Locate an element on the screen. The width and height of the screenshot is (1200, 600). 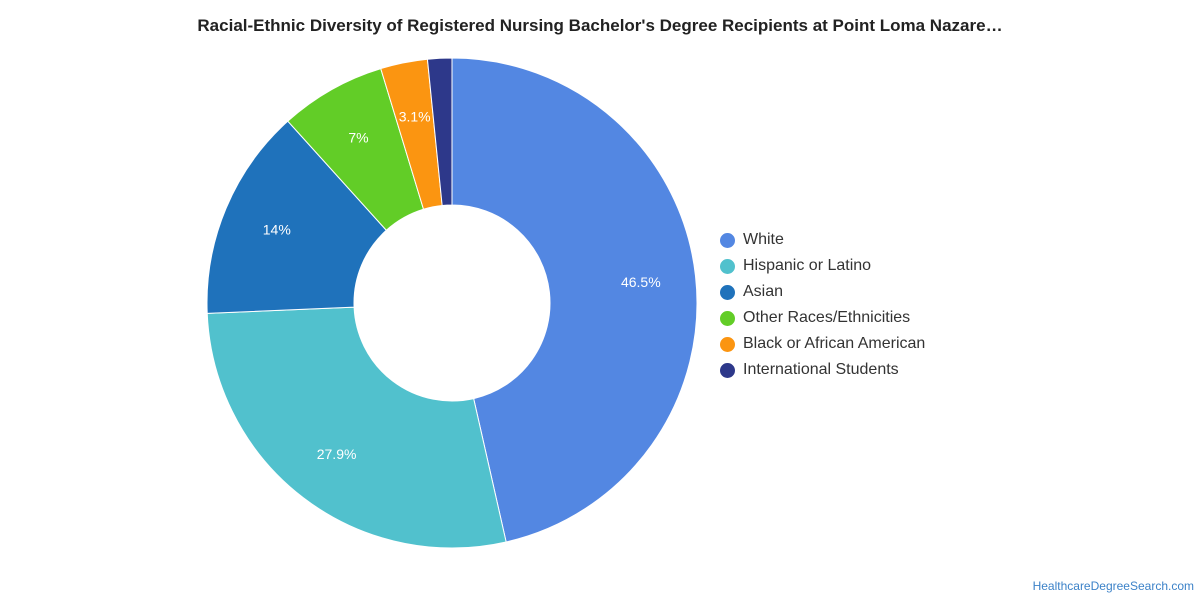
legend-item: White is located at coordinates (822, 240).